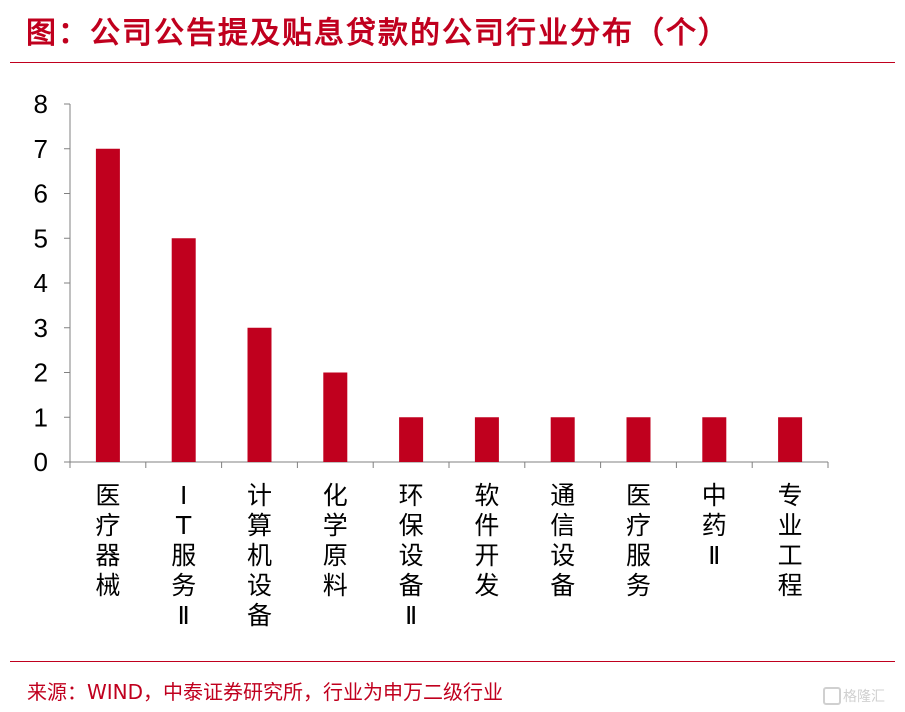 This screenshot has width=905, height=712. I want to click on y-tick-label: 2, so click(41, 373).